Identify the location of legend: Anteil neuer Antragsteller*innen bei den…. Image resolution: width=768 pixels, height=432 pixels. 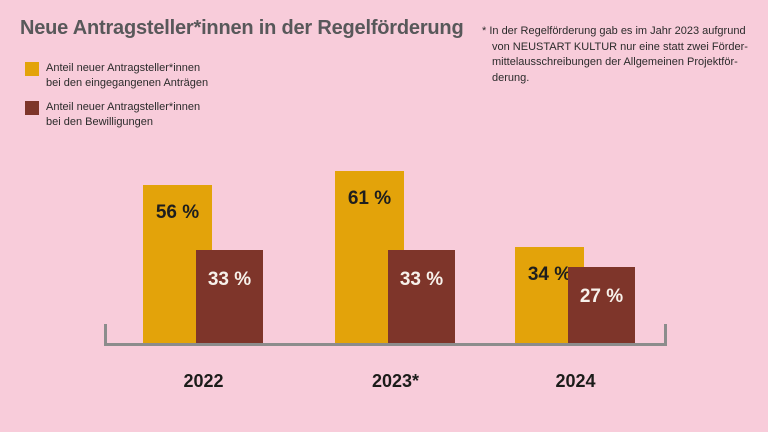
(116, 100).